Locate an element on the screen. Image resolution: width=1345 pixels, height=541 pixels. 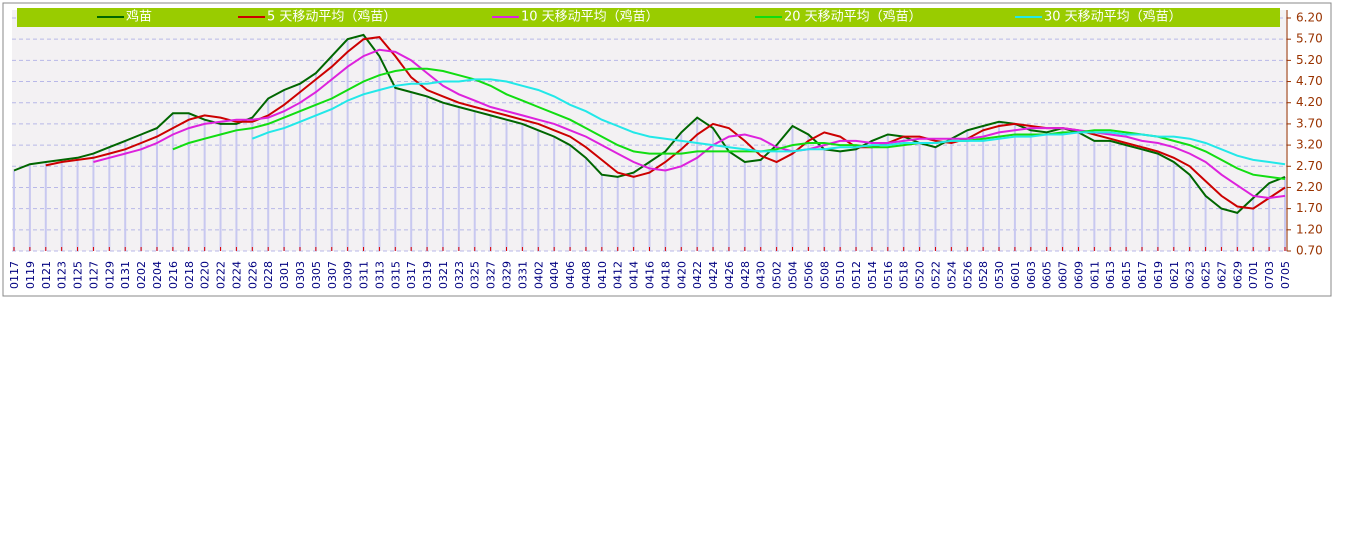
x-tick-label: 0528 is located at coordinates (983, 275).